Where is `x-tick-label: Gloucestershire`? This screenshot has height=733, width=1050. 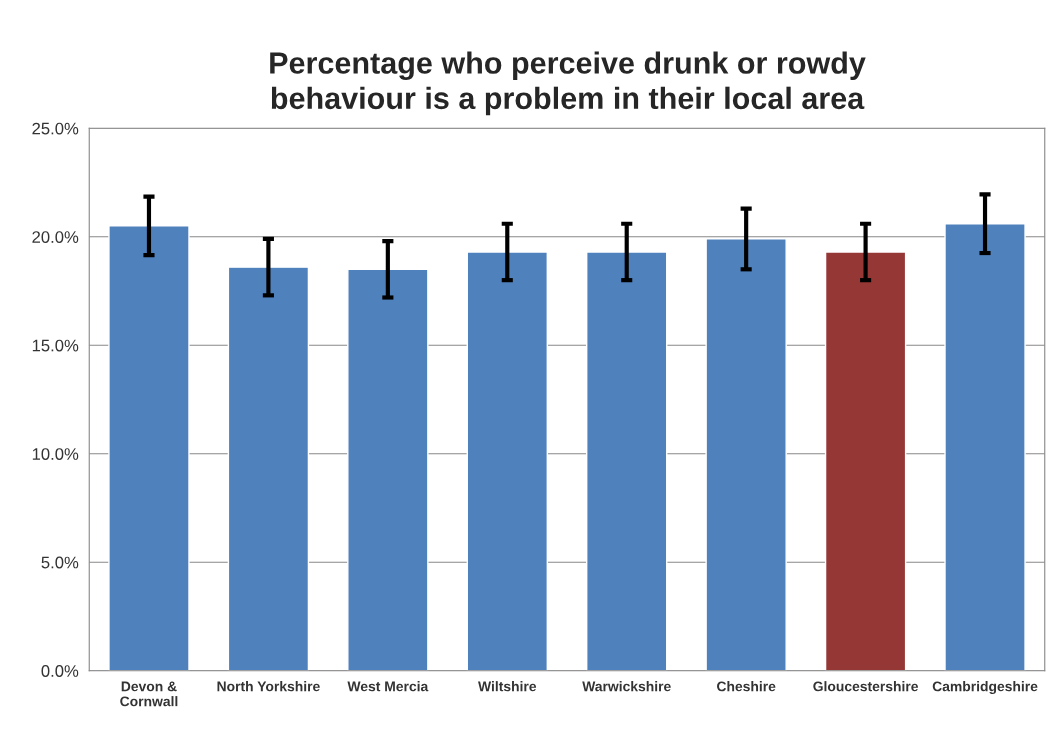 x-tick-label: Gloucestershire is located at coordinates (865, 686).